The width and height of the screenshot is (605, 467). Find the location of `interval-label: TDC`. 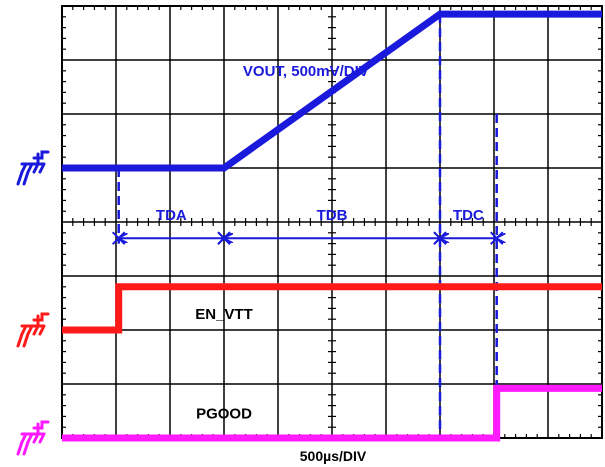

interval-label: TDC is located at coordinates (468, 215).